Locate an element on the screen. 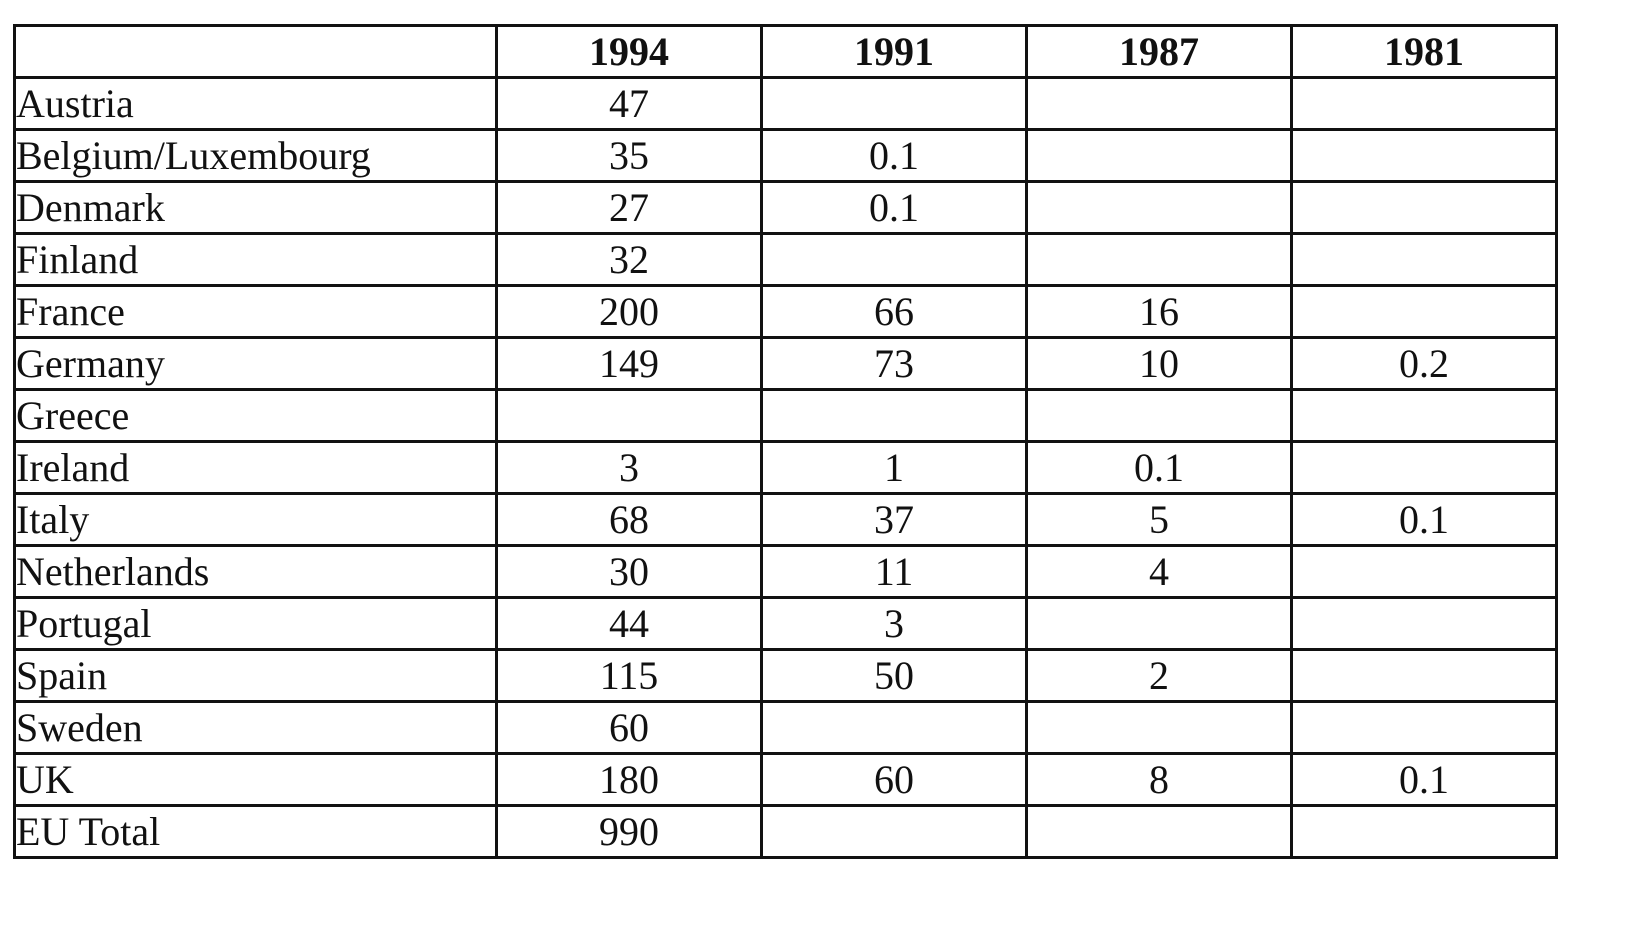 The image size is (1627, 934). value-cell: 990 is located at coordinates (629, 831).